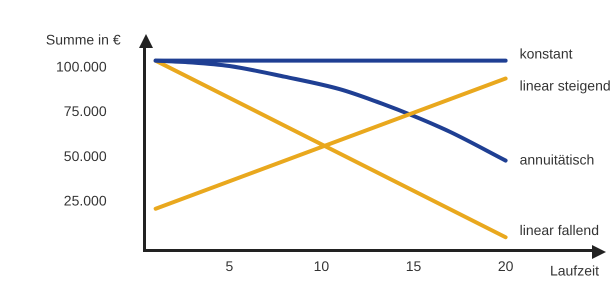 The height and width of the screenshot is (297, 616). I want to click on series-label: annuitätisch, so click(557, 159).